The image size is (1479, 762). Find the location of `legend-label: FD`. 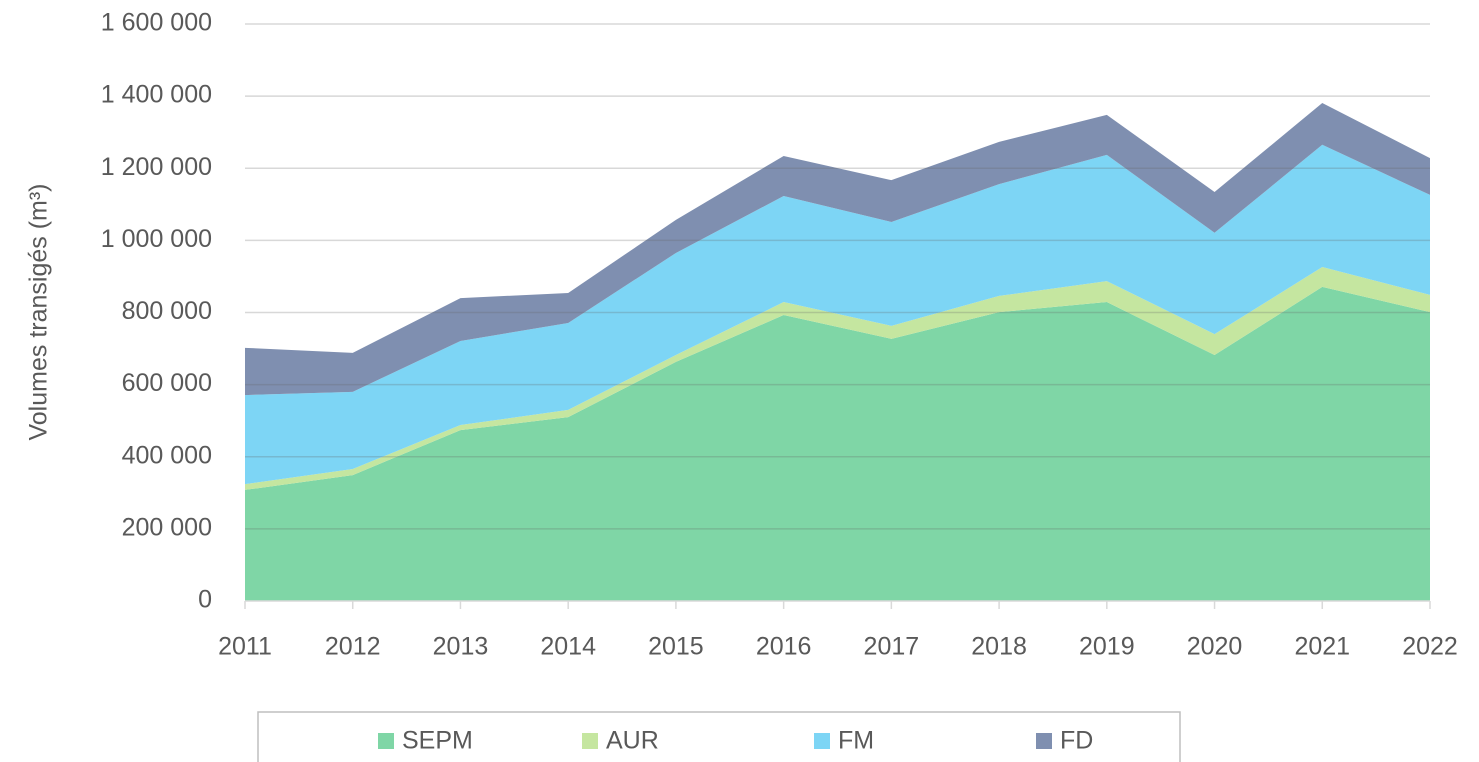

legend-label: FD is located at coordinates (1076, 741).